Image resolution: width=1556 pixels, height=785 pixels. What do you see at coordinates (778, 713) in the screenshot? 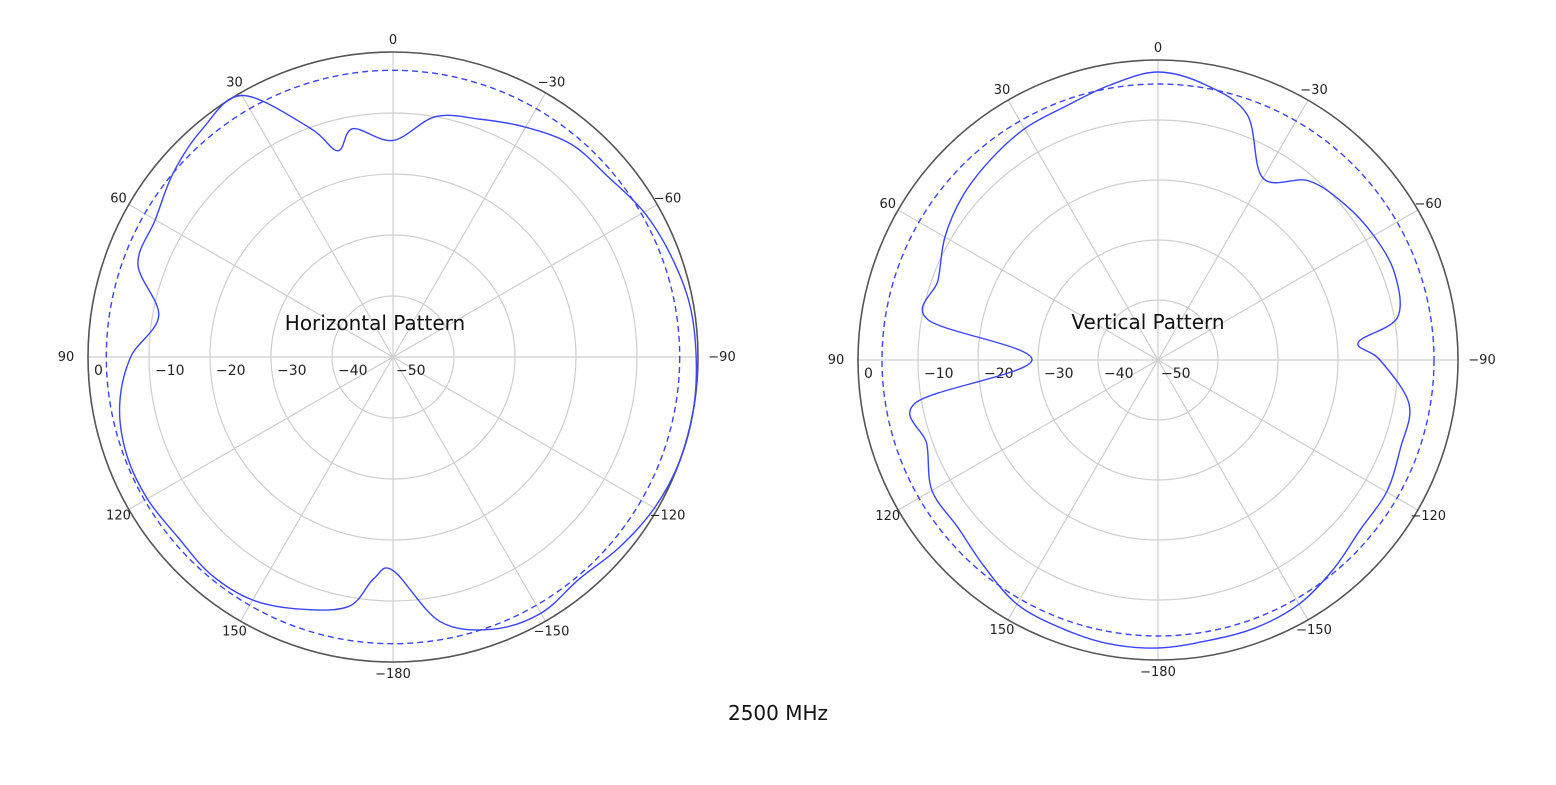
I see `frequency-caption: 2500 MHz` at bounding box center [778, 713].